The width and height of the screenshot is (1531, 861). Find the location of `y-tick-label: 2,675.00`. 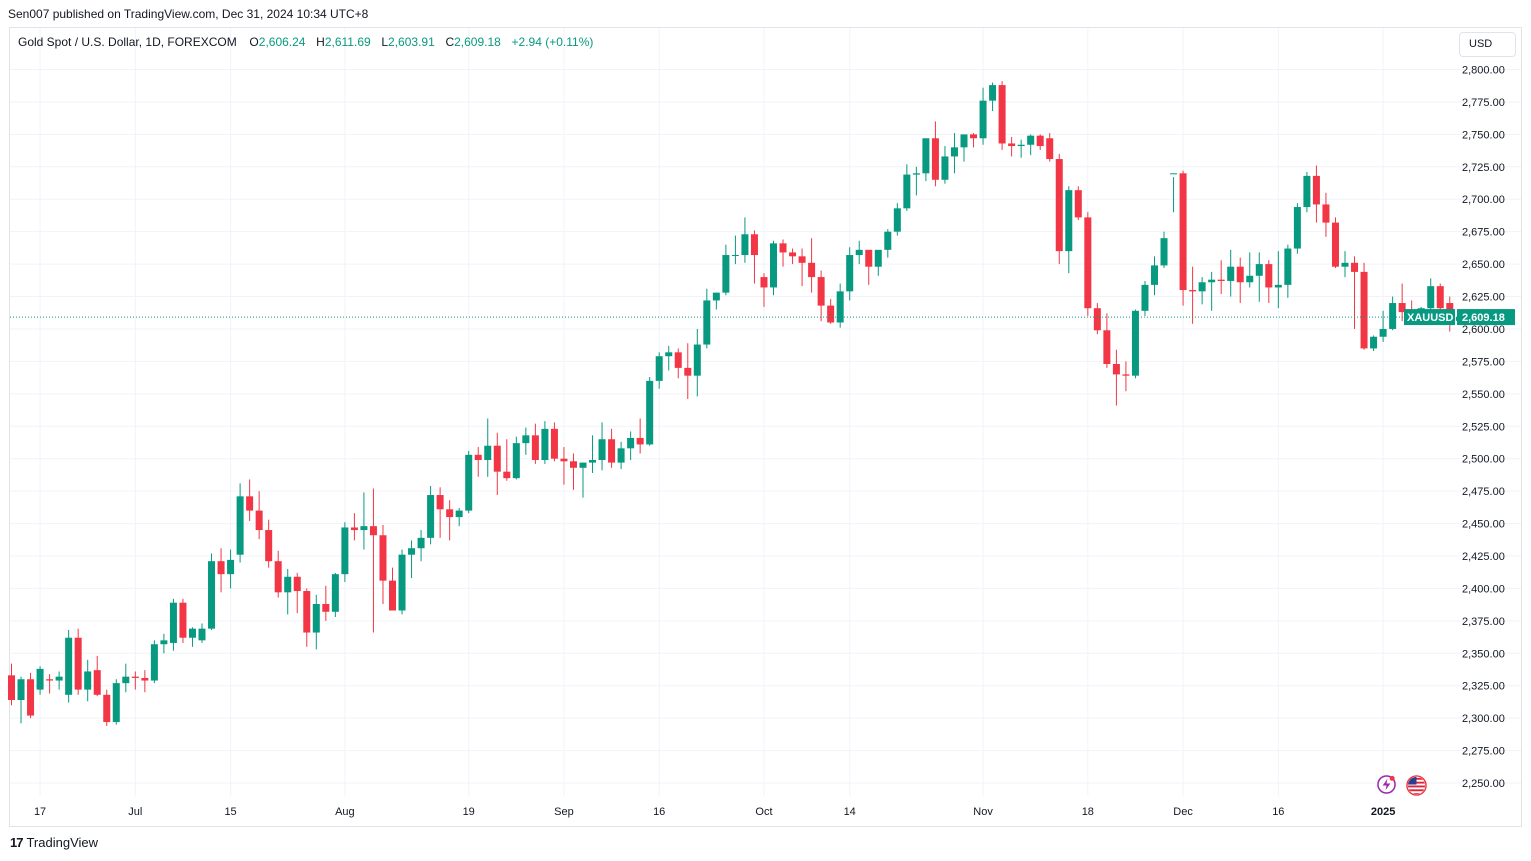

y-tick-label: 2,675.00 is located at coordinates (1483, 233).